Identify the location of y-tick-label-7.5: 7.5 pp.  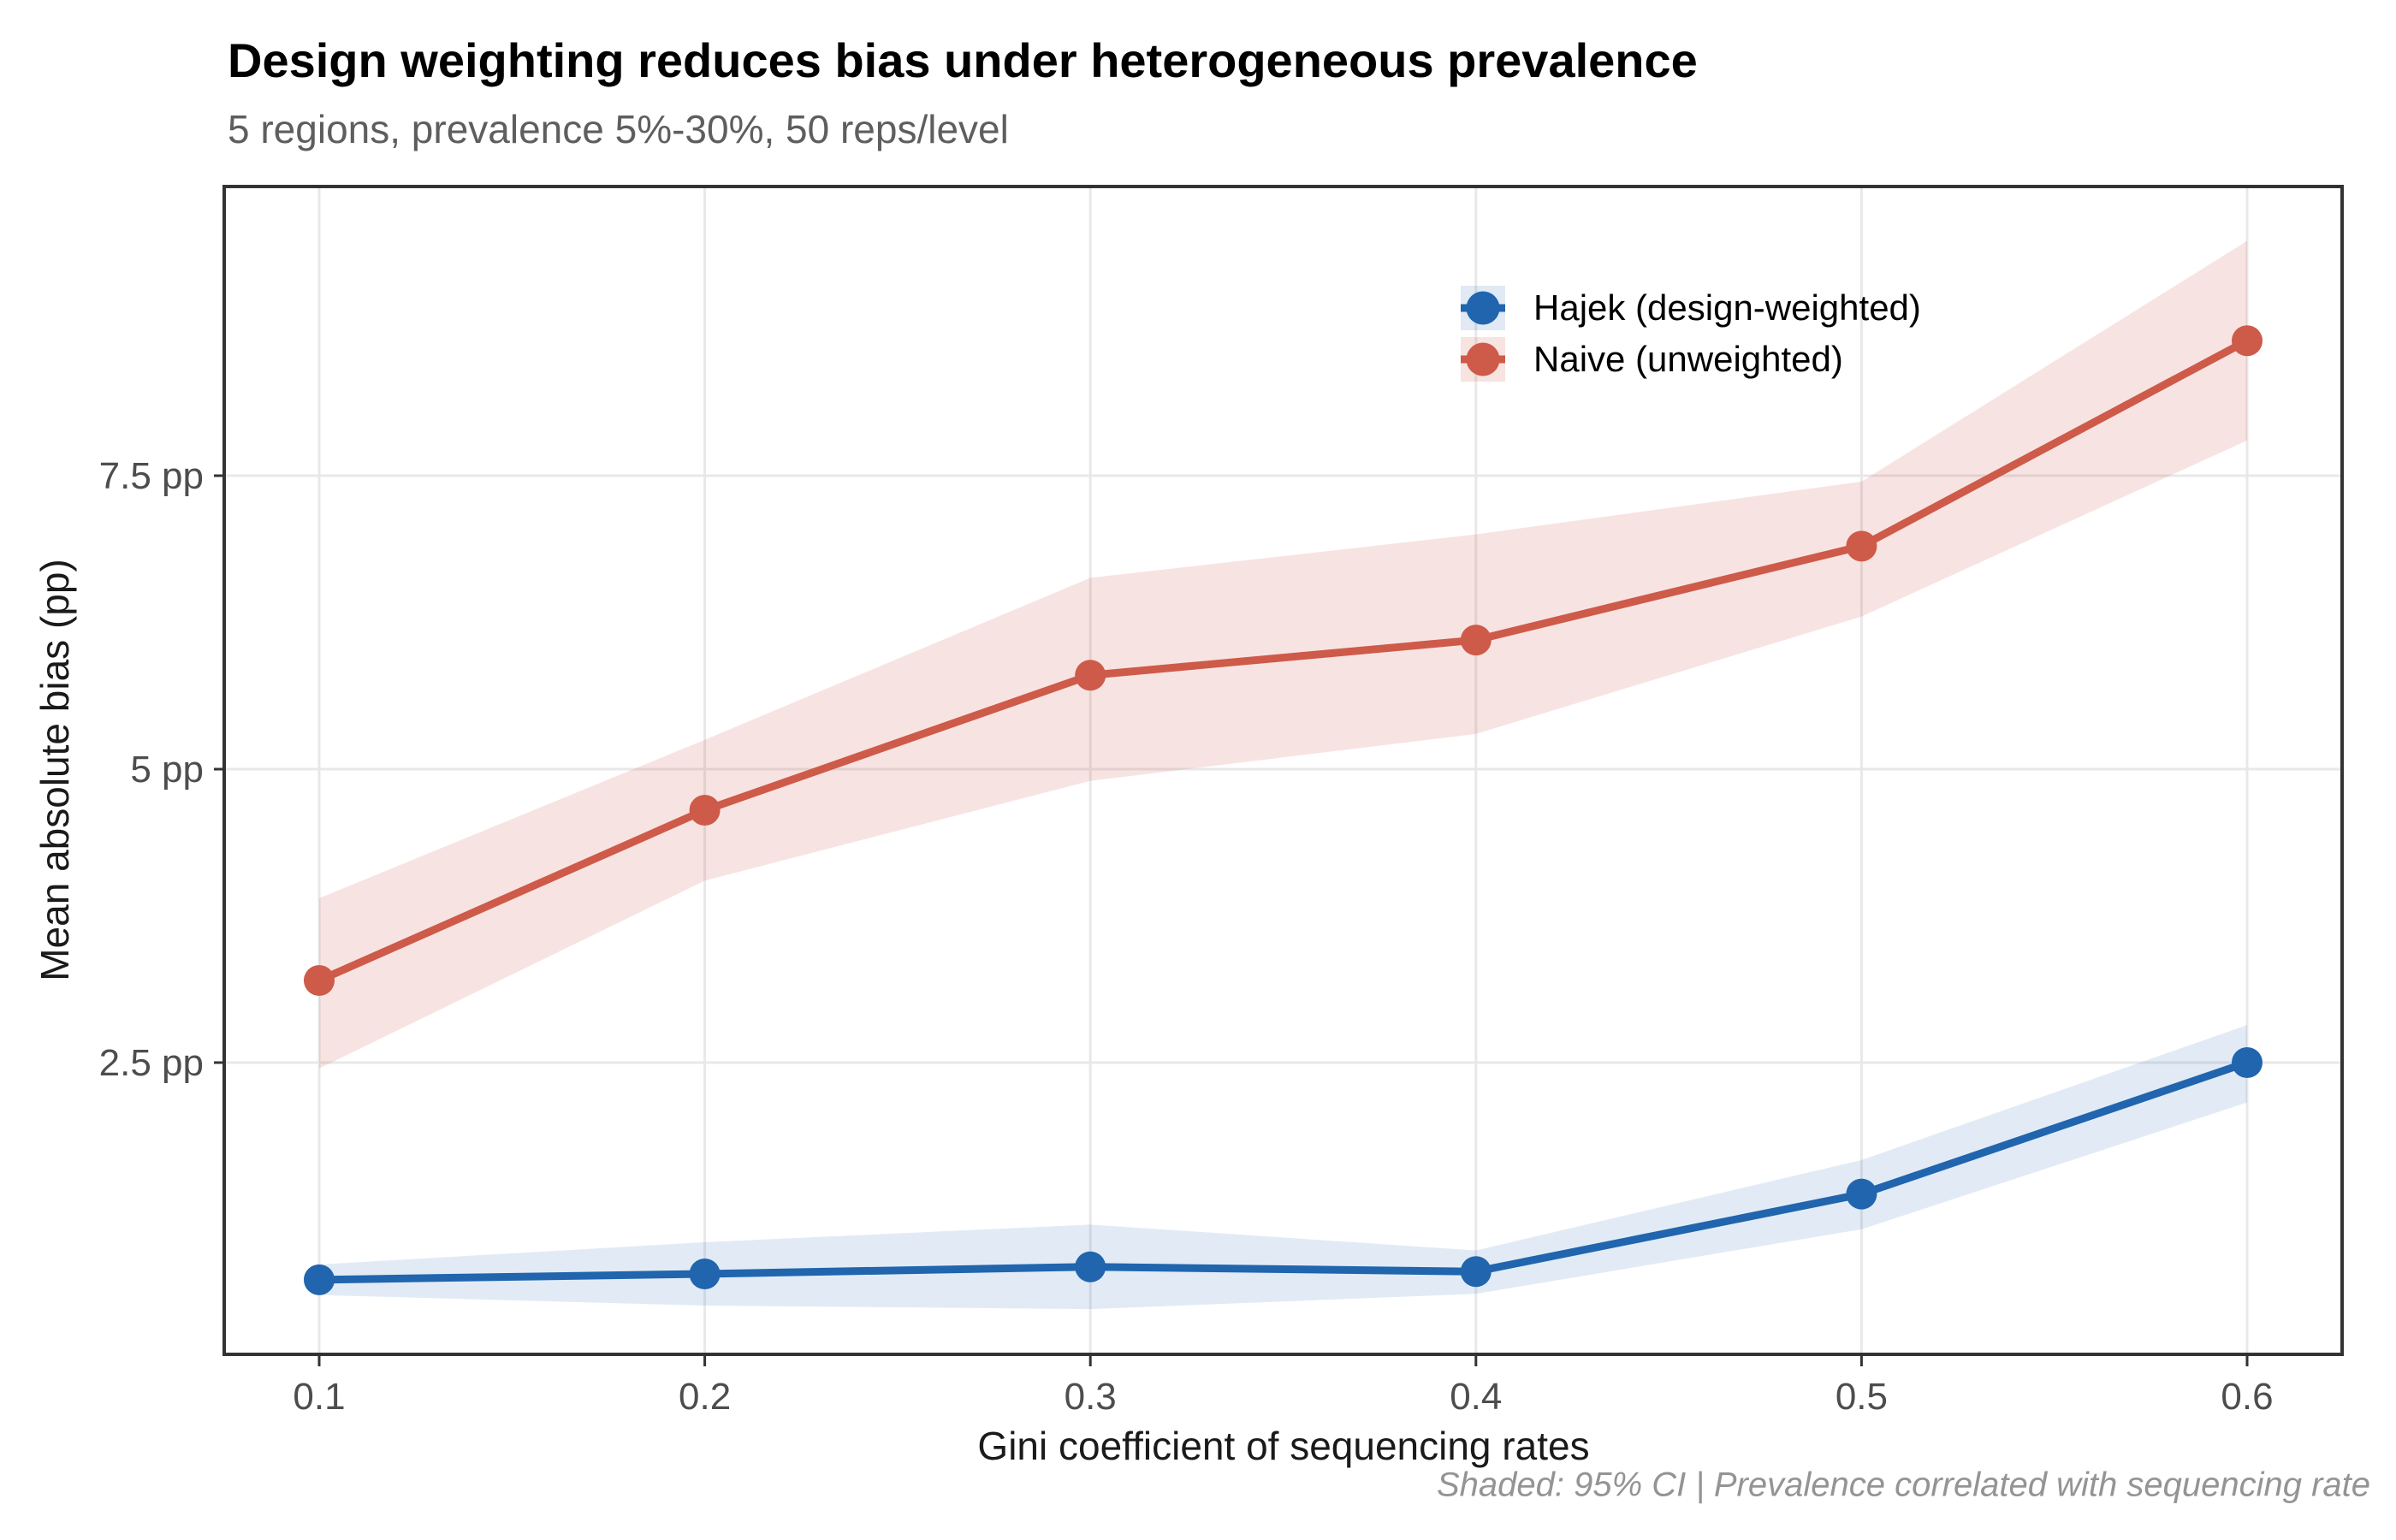
(151, 476).